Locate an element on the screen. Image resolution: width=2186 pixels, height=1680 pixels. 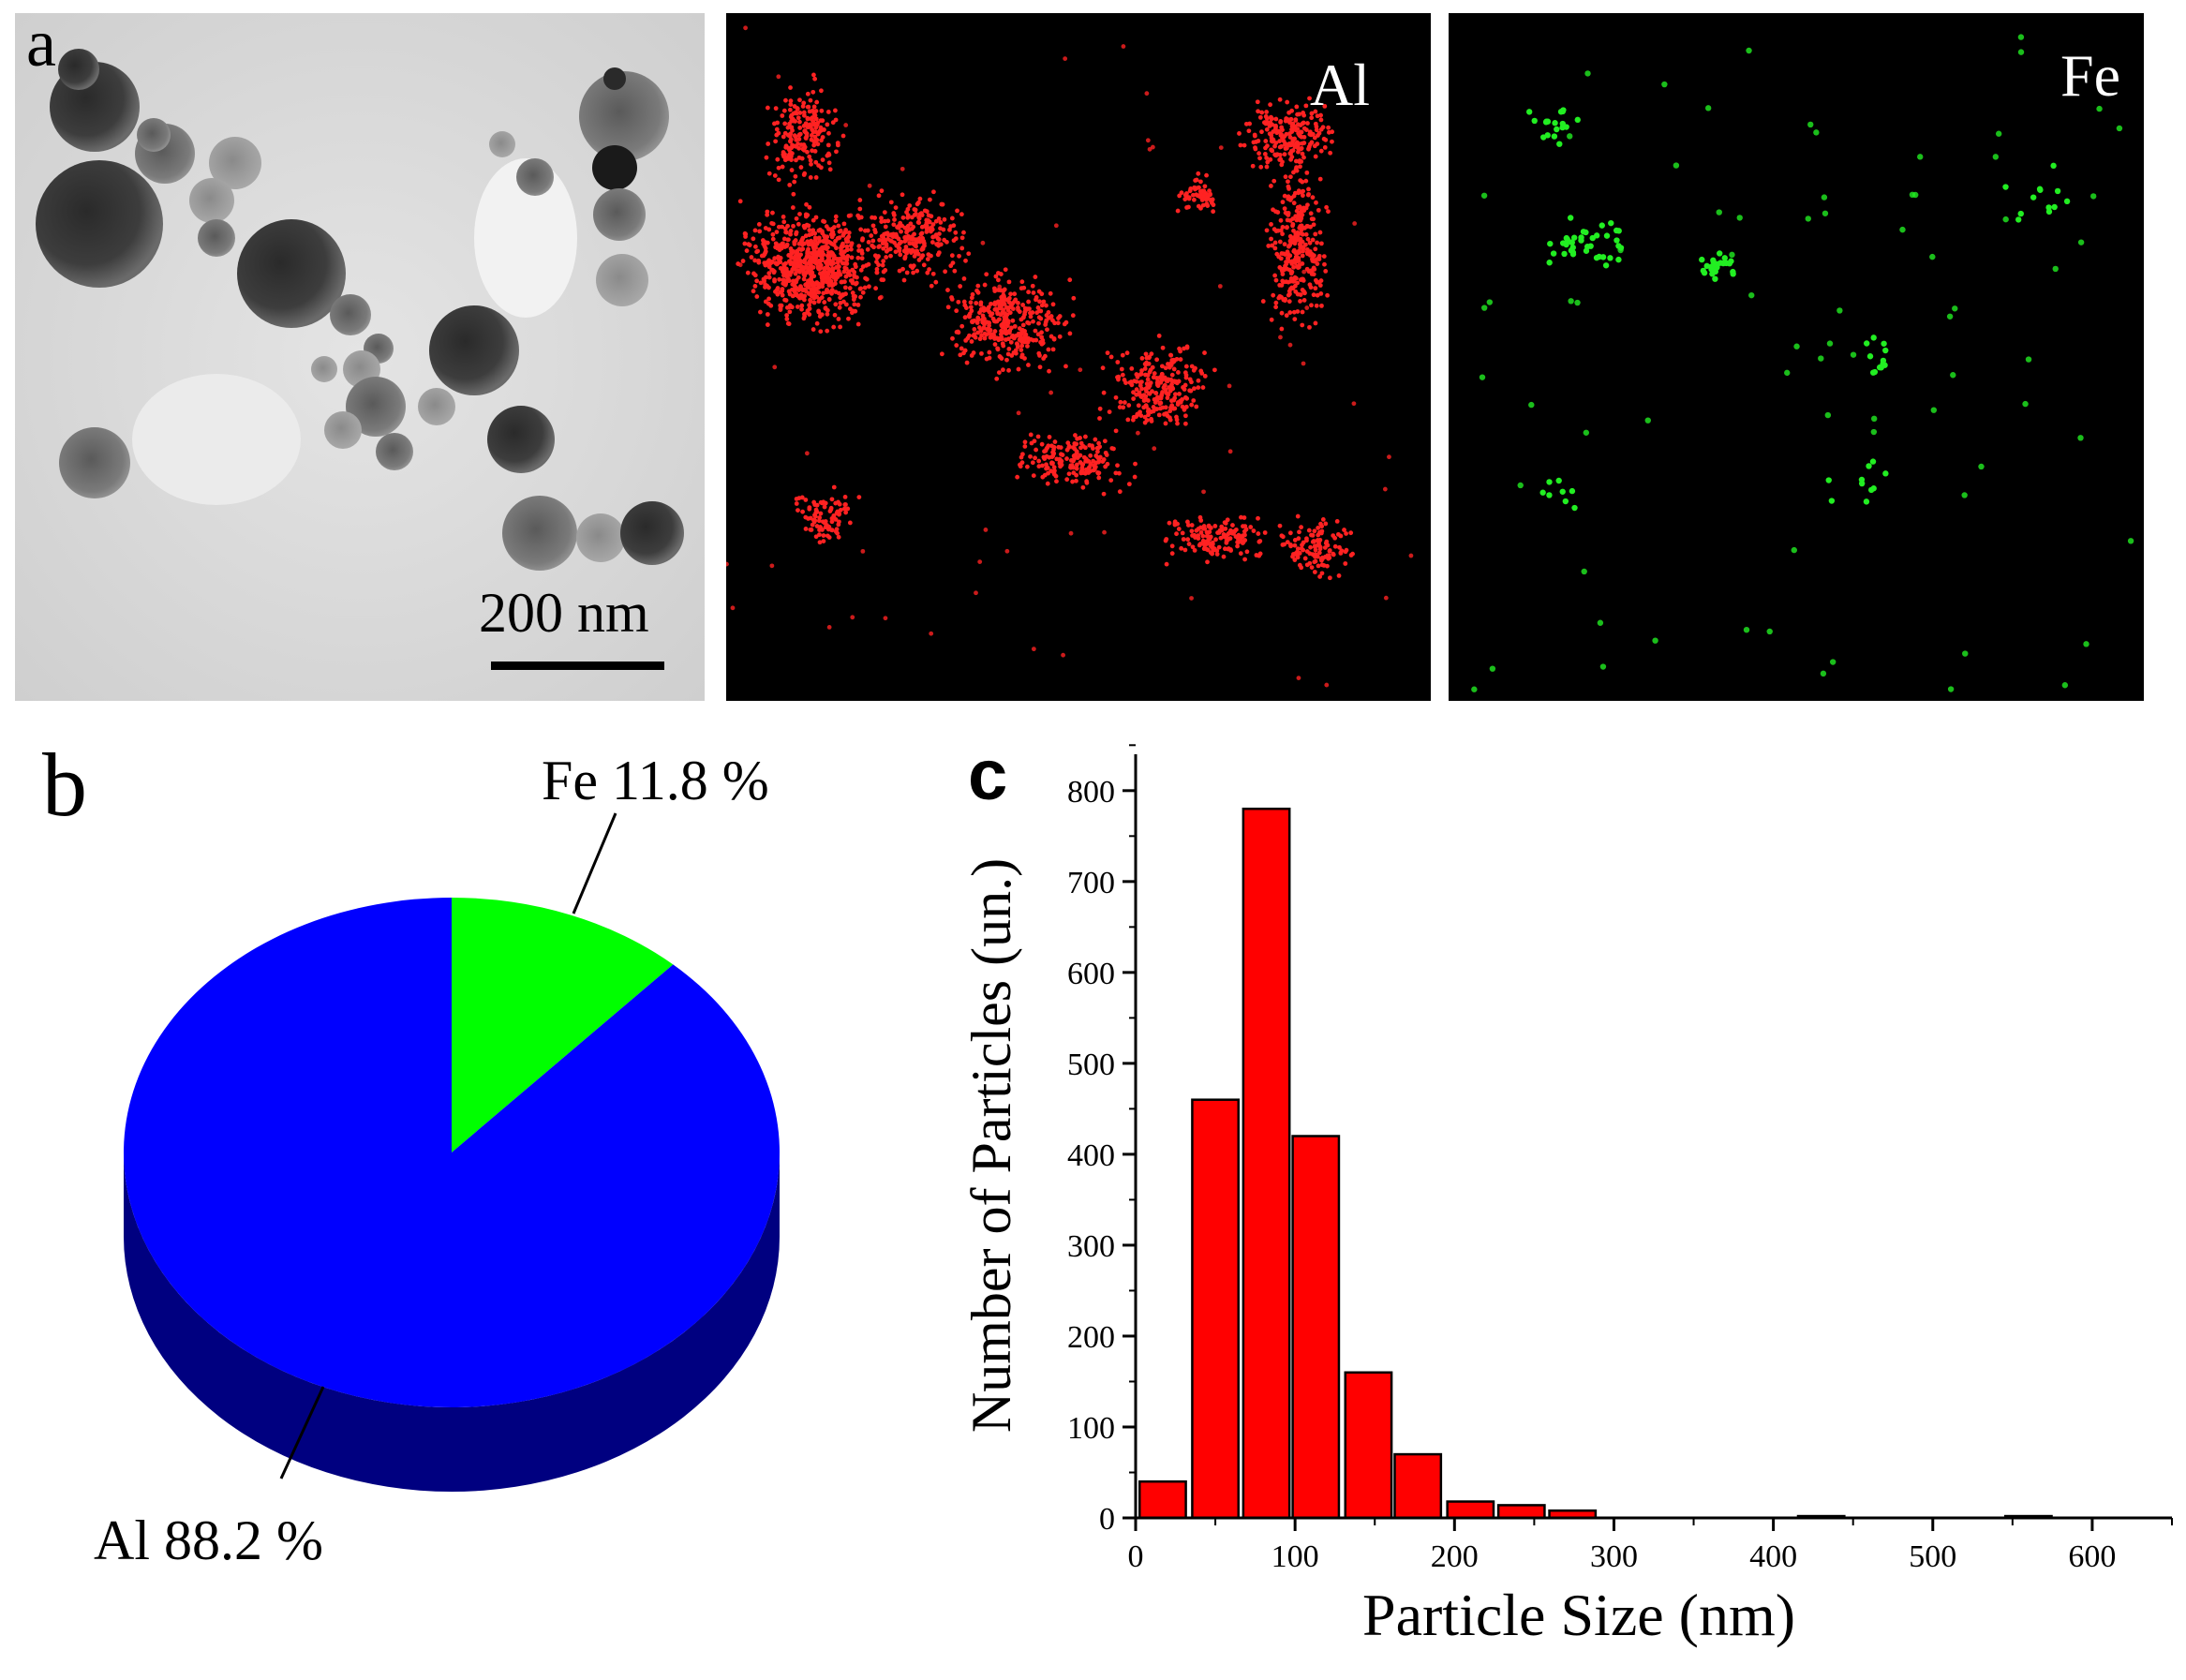
y-tick-label: 300 is located at coordinates (1091, 1246).